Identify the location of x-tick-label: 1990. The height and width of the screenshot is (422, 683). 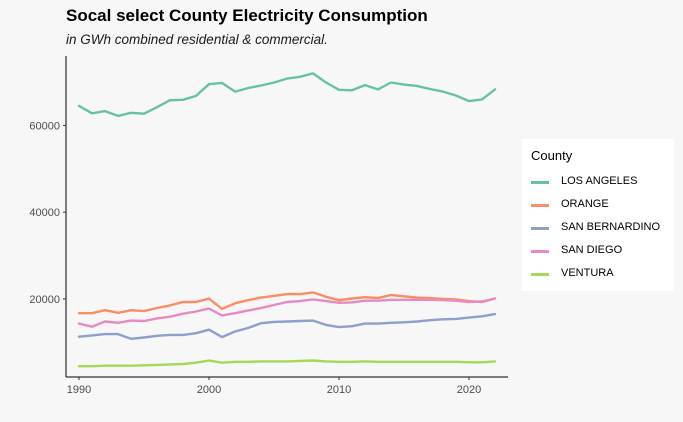
(79, 390).